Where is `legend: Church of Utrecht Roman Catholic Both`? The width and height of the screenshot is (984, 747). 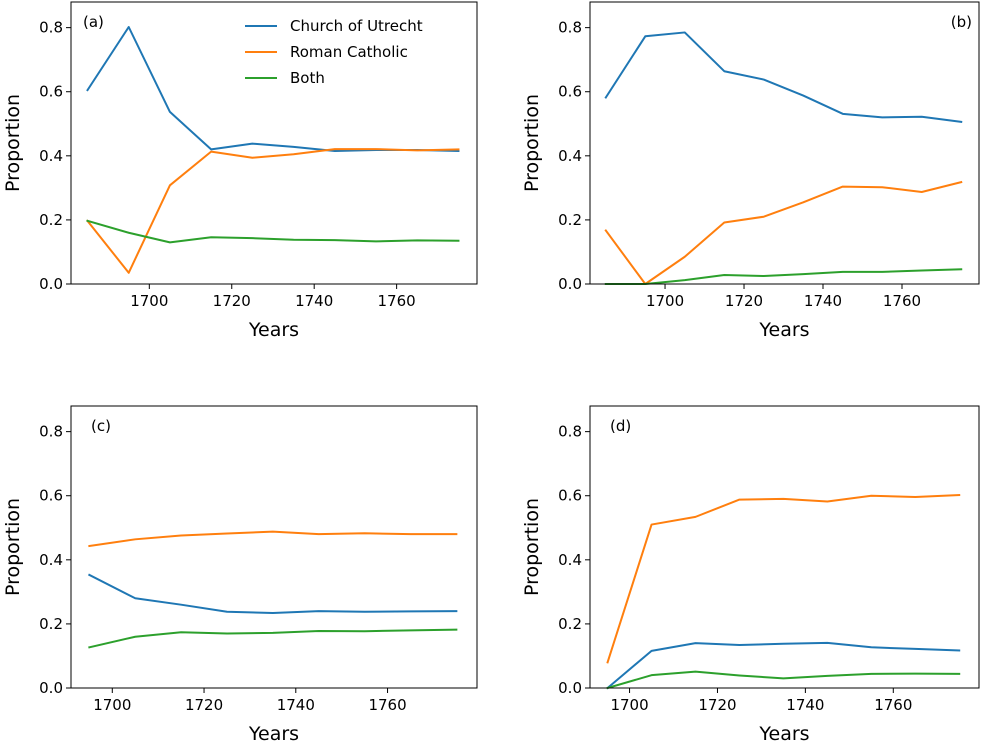 legend: Church of Utrecht Roman Catholic Both is located at coordinates (334, 52).